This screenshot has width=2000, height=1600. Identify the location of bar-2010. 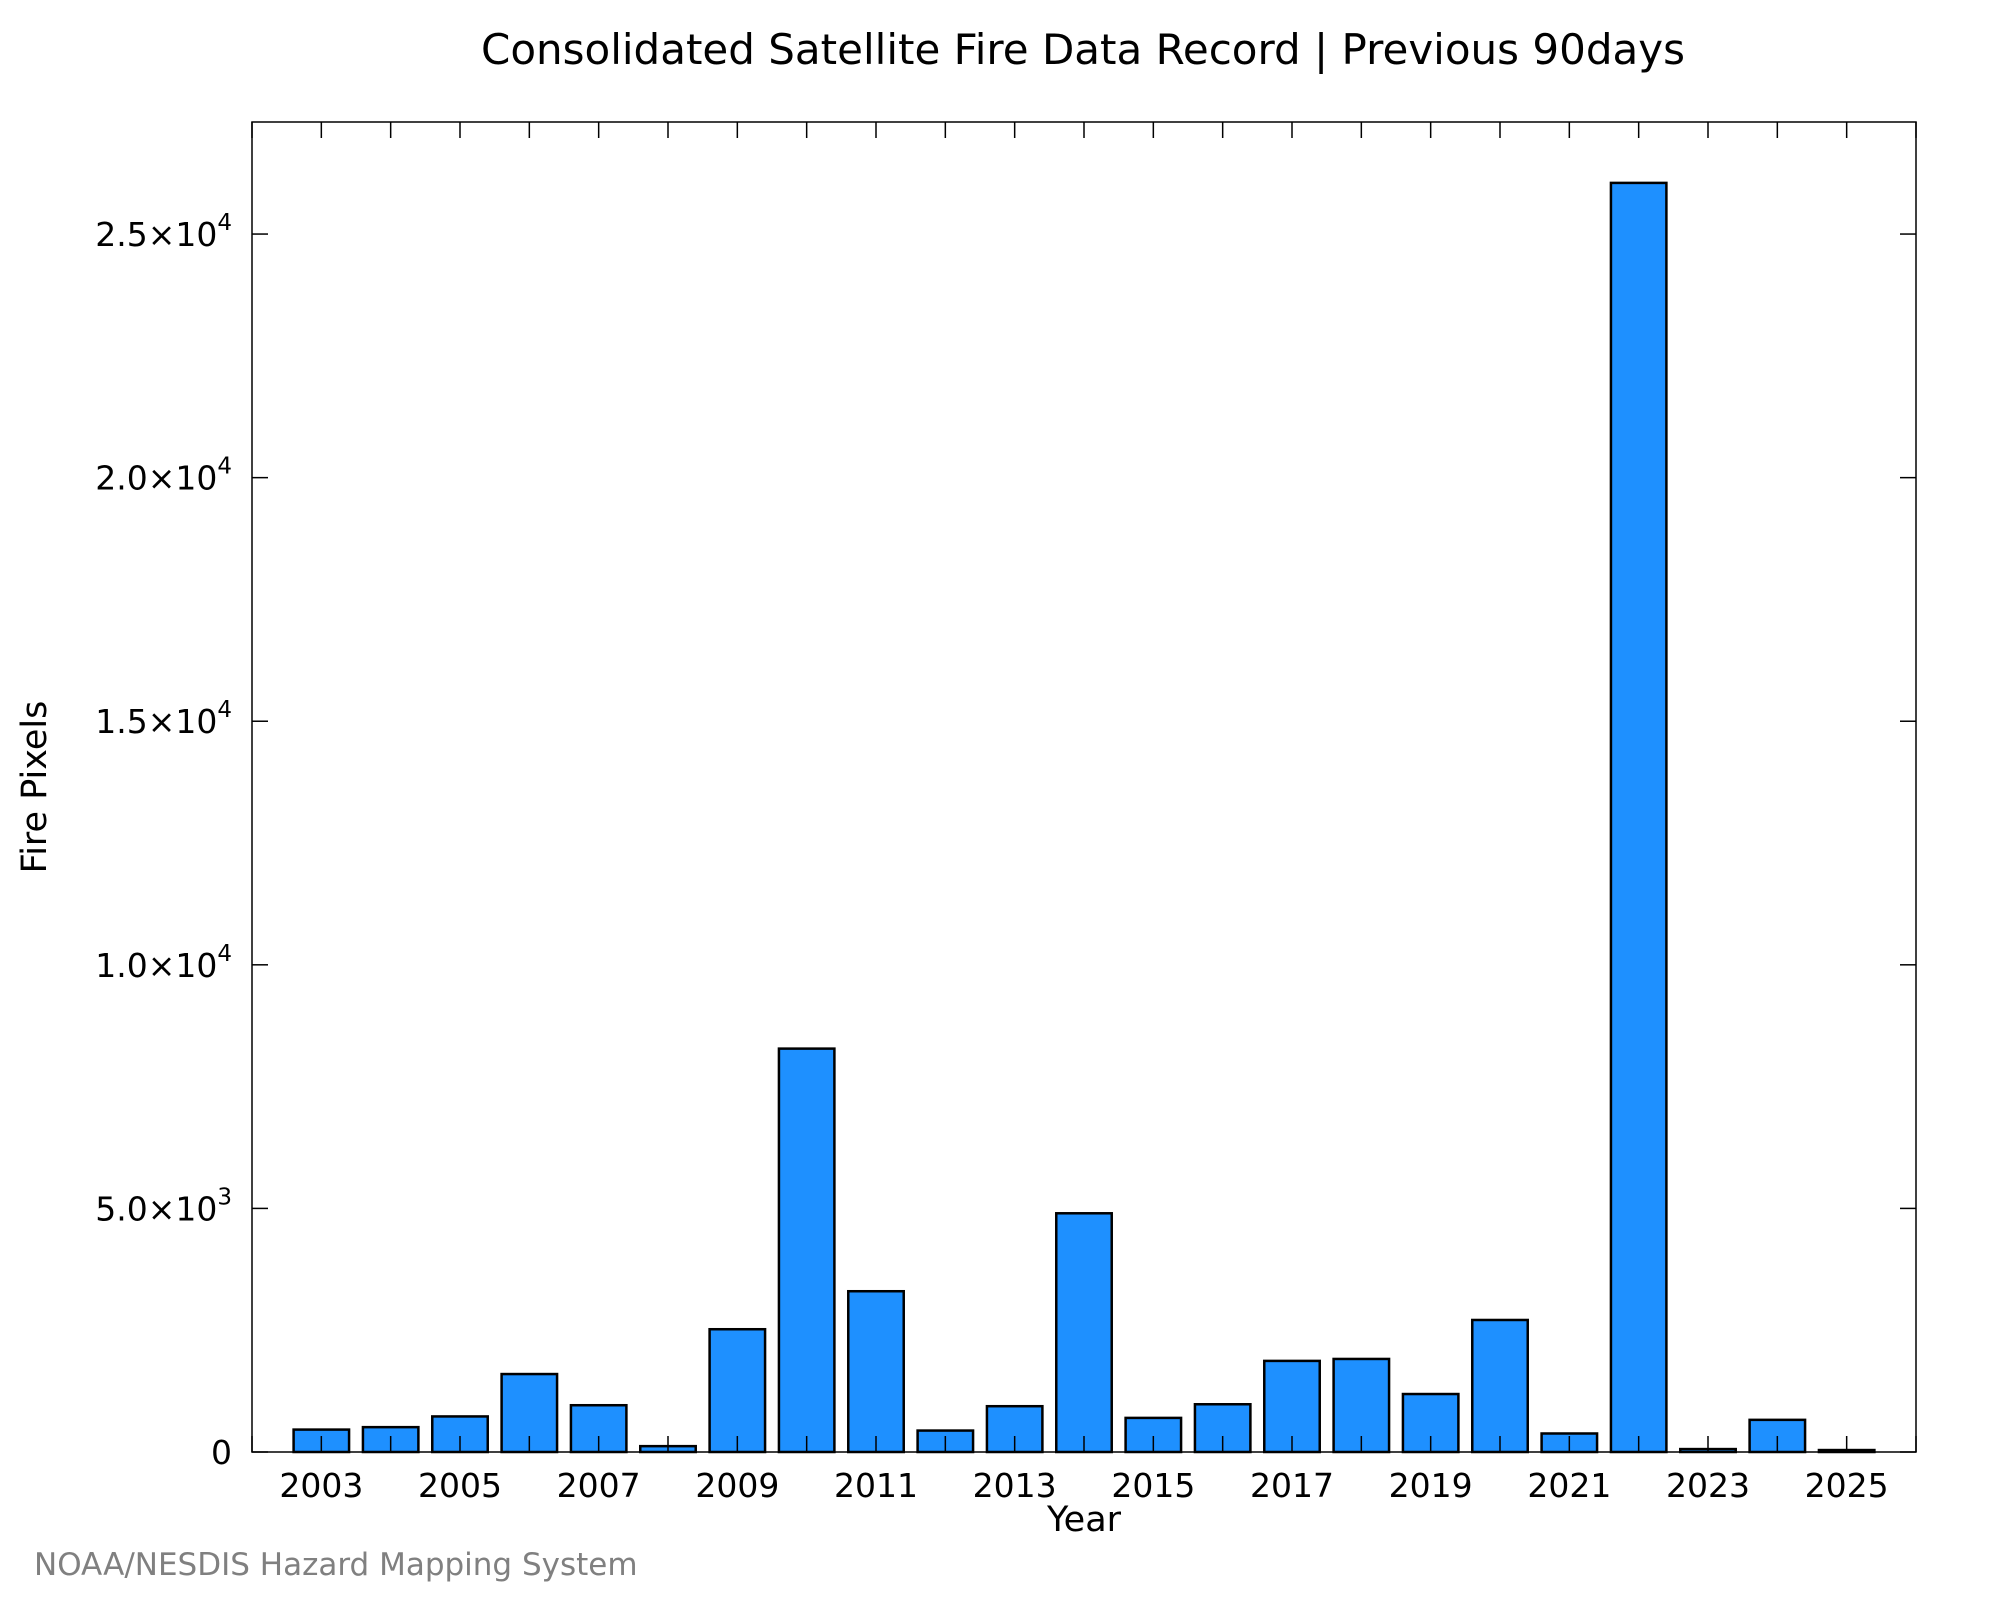
(806, 1250).